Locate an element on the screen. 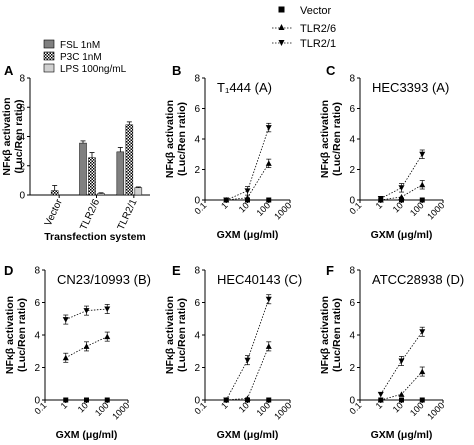 Image resolution: width=474 pixels, height=445 pixels. panel-letter: F is located at coordinates (330, 270).